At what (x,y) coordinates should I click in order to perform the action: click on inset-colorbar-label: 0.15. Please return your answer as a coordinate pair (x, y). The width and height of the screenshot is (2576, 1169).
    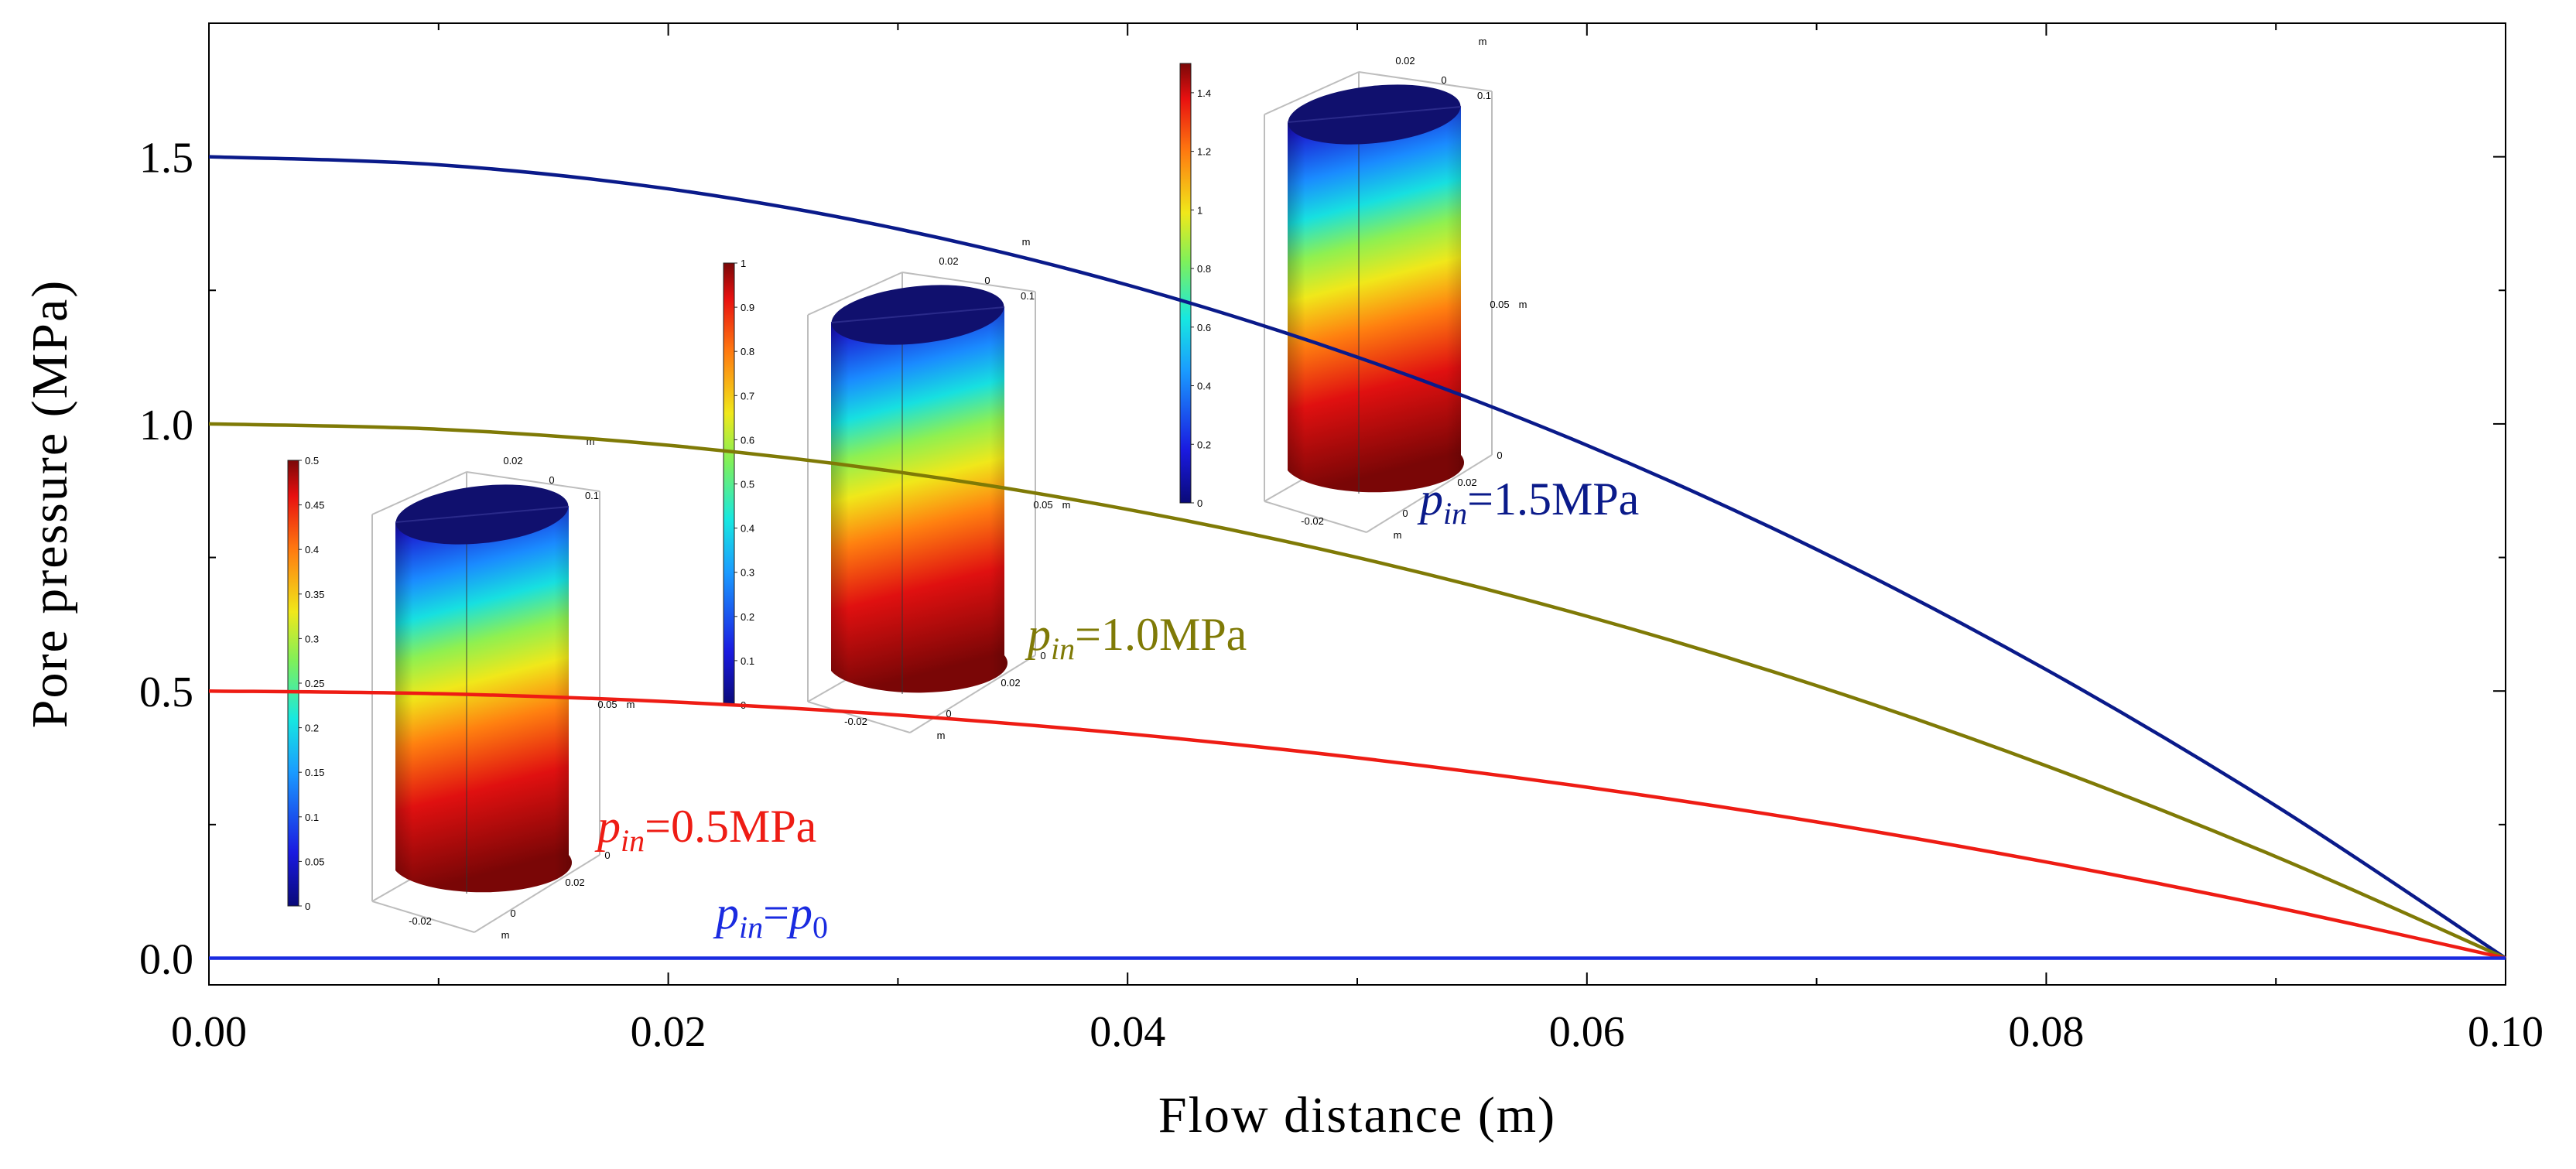
    Looking at the image, I should click on (315, 772).